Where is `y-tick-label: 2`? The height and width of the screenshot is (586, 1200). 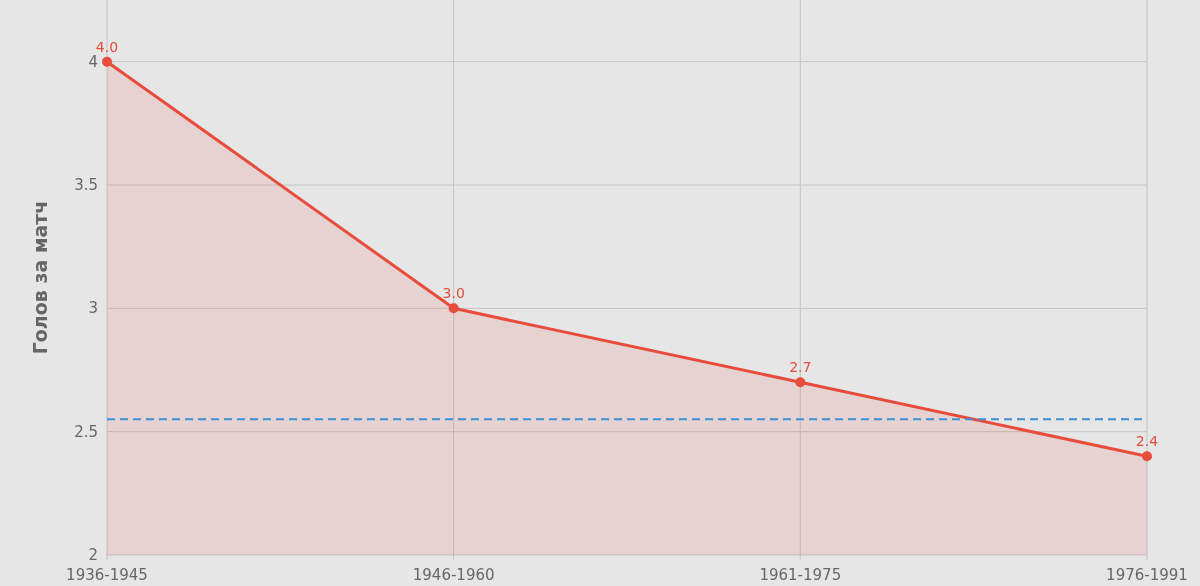 y-tick-label: 2 is located at coordinates (93, 555).